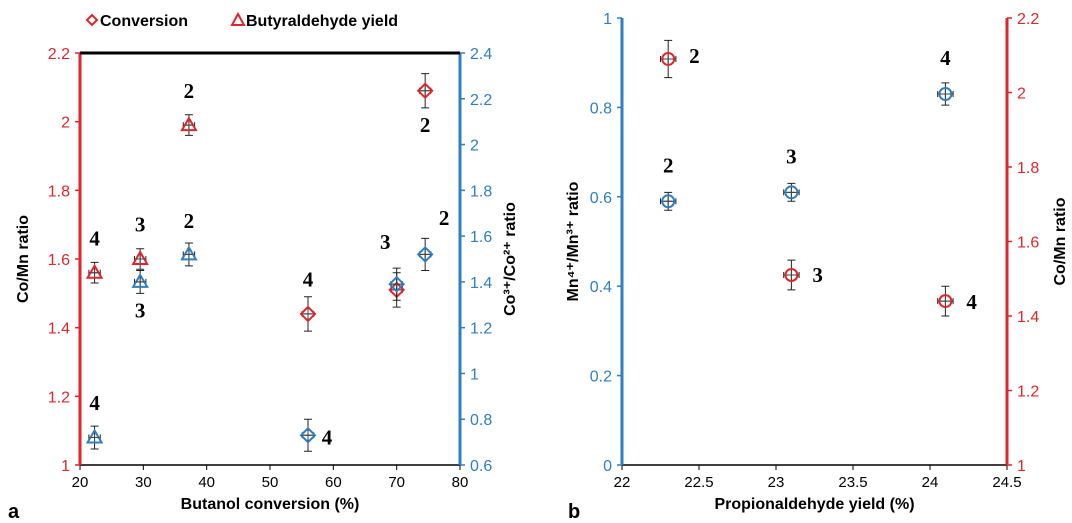 The width and height of the screenshot is (1072, 523). Describe the element at coordinates (481, 466) in the screenshot. I see `right-y-tick-label: 0.6` at that location.